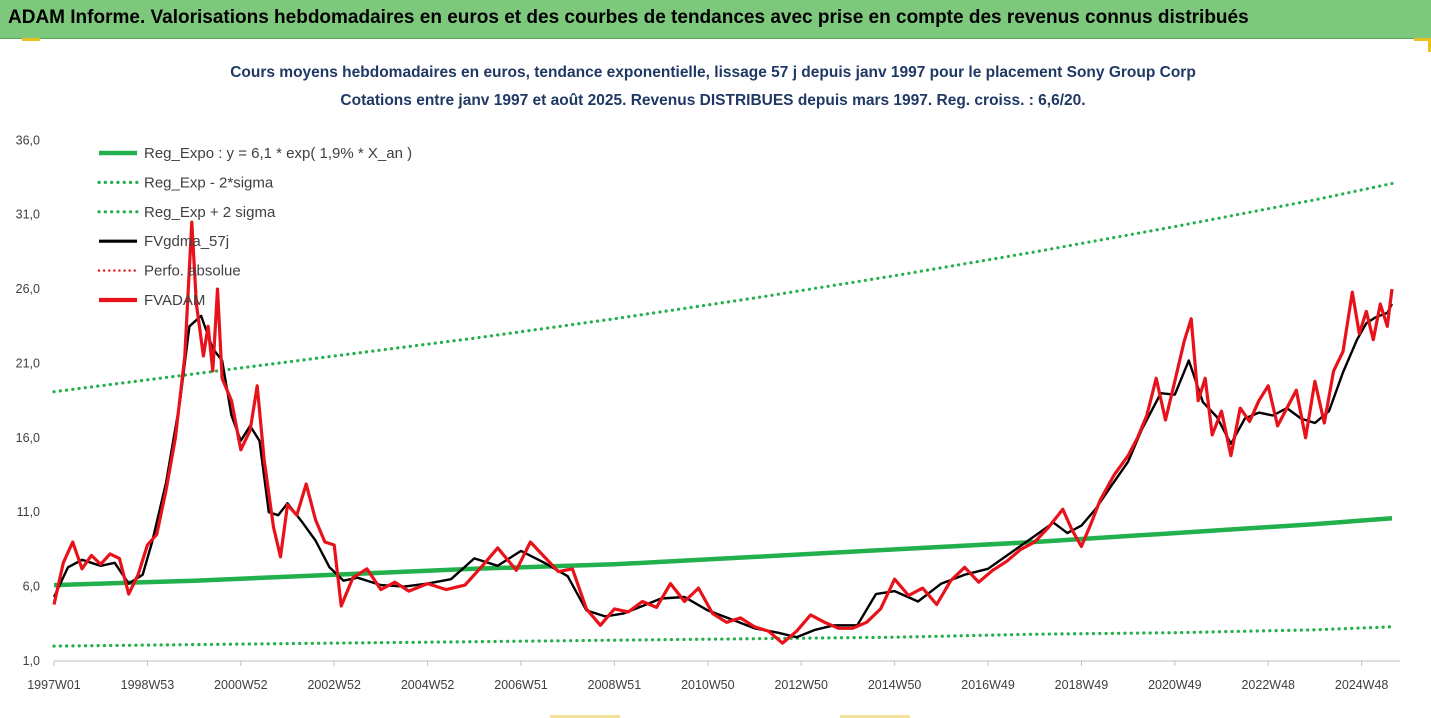 The image size is (1431, 718). What do you see at coordinates (28, 512) in the screenshot?
I see `y-tick-label: 11,0` at bounding box center [28, 512].